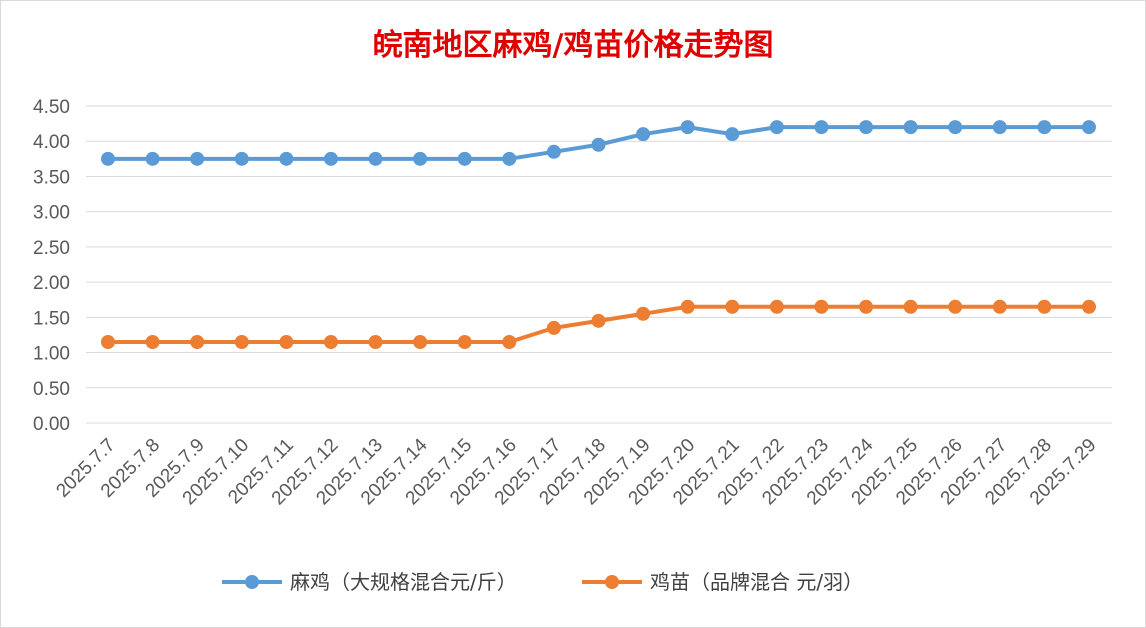 The height and width of the screenshot is (628, 1146). I want to click on y-tick-label: 3.00, so click(51, 213).